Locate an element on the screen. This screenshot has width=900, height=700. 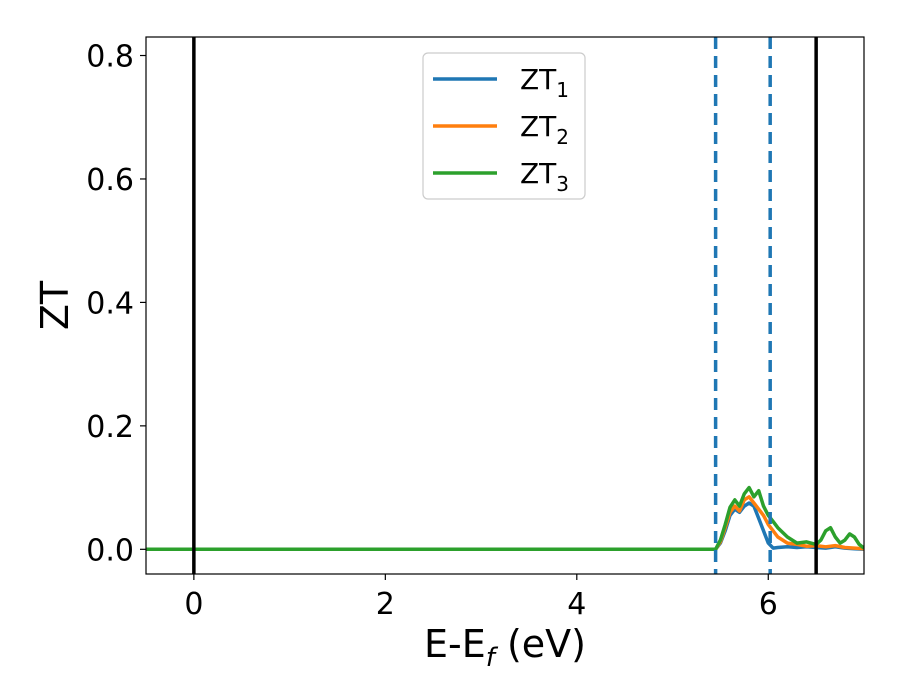
x-axis-label: E-Ef (eV) is located at coordinates (505, 647).